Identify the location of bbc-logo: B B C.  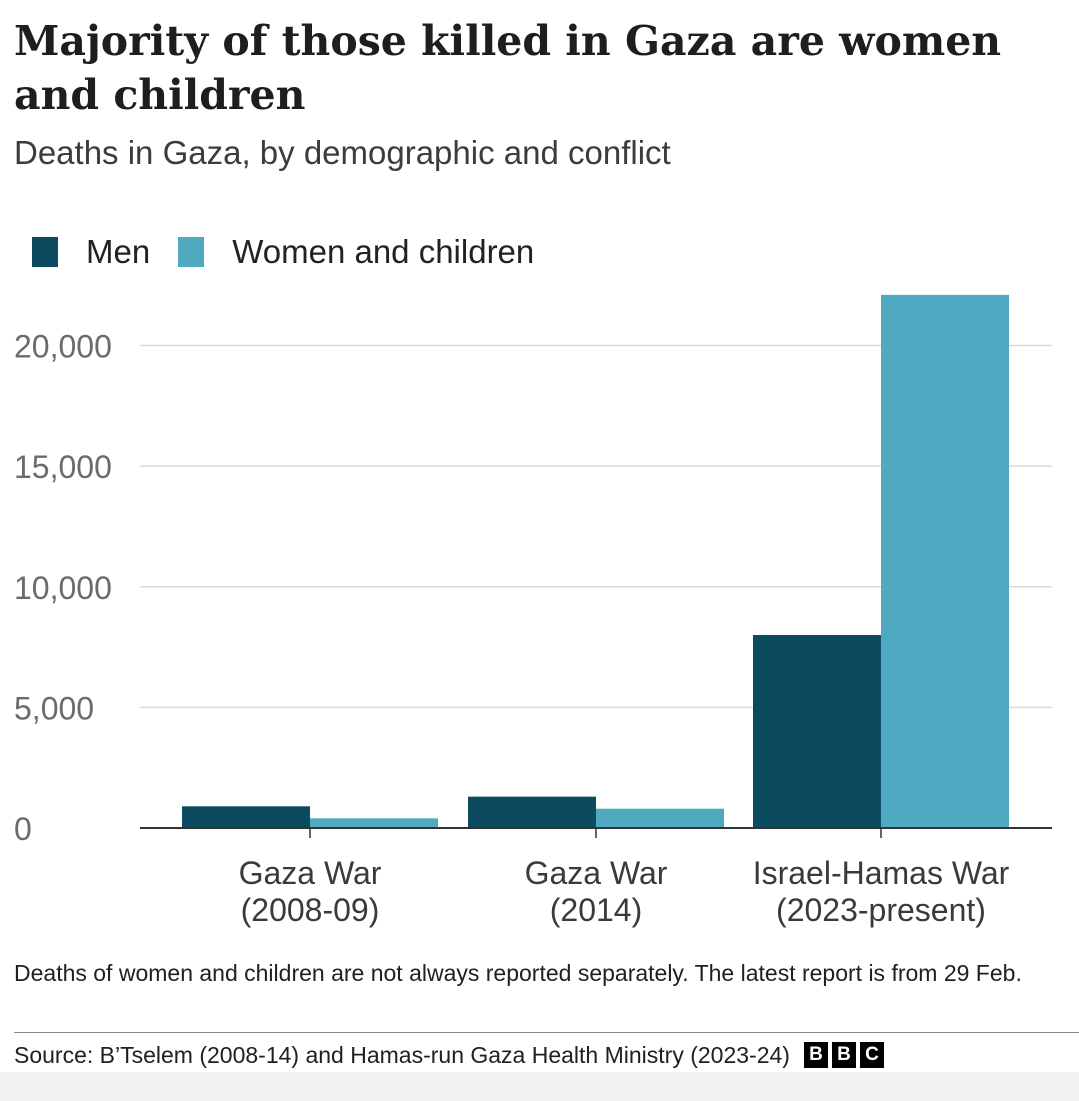
(845, 1055).